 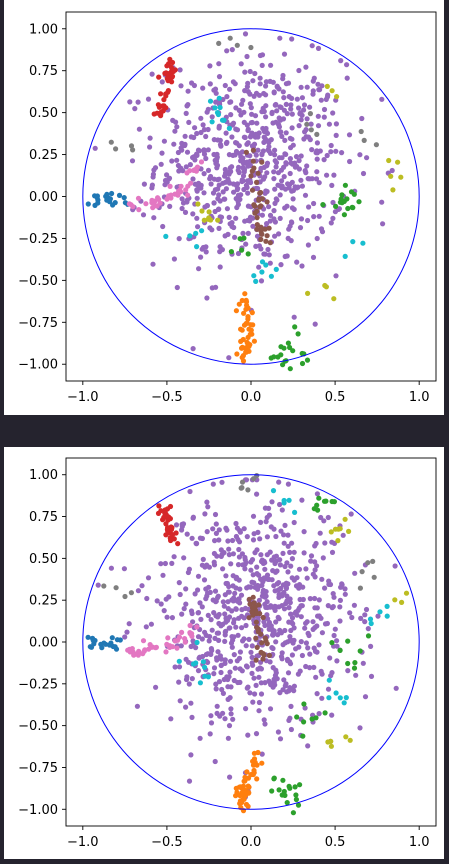 I want to click on x-tick-label: −0.5, so click(x=167, y=842).